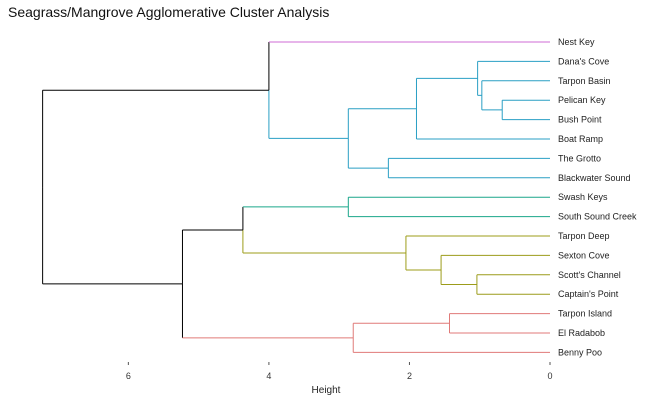 This screenshot has width=650, height=400. What do you see at coordinates (580, 120) in the screenshot?
I see `leaf-label: Bush Point` at bounding box center [580, 120].